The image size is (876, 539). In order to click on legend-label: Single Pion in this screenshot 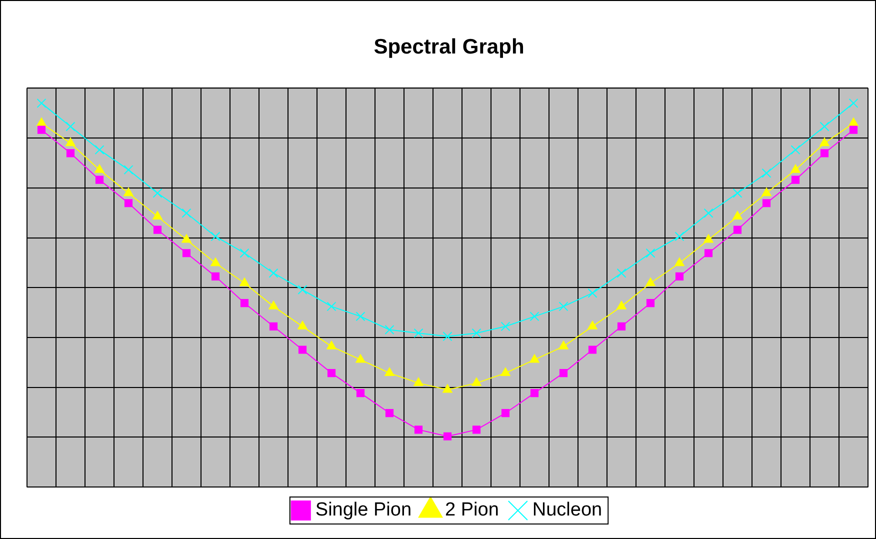, I will do `click(363, 510)`.